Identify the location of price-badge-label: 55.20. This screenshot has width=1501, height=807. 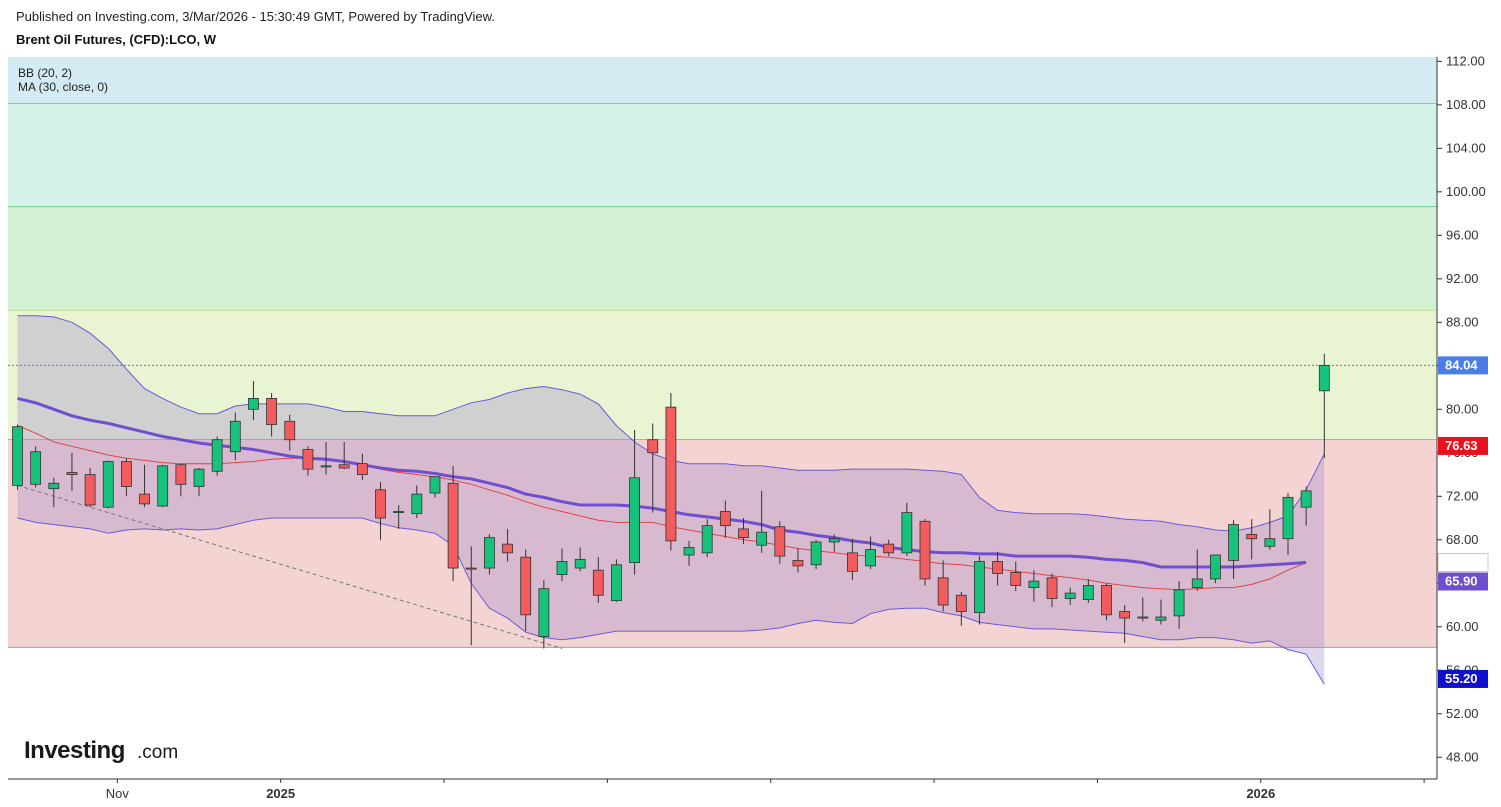
(1461, 678).